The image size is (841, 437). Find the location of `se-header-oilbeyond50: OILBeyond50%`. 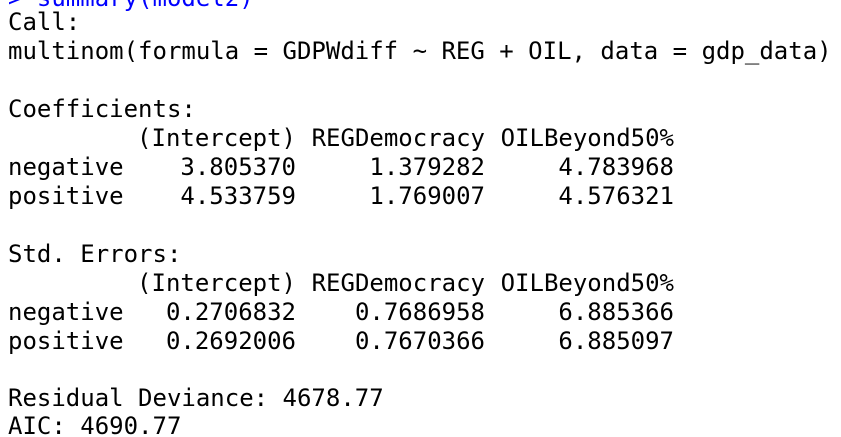

se-header-oilbeyond50: OILBeyond50% is located at coordinates (587, 283).